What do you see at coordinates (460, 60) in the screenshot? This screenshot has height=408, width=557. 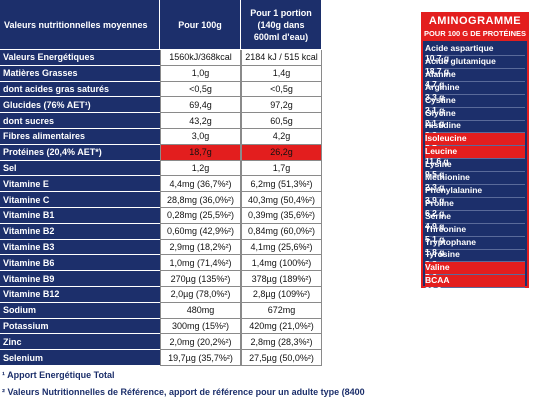 I see `amino-name: Acide glutamique` at bounding box center [460, 60].